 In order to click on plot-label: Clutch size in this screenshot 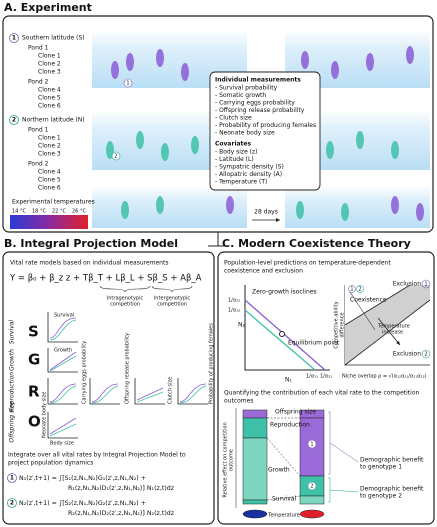, I will do `click(171, 390)`.